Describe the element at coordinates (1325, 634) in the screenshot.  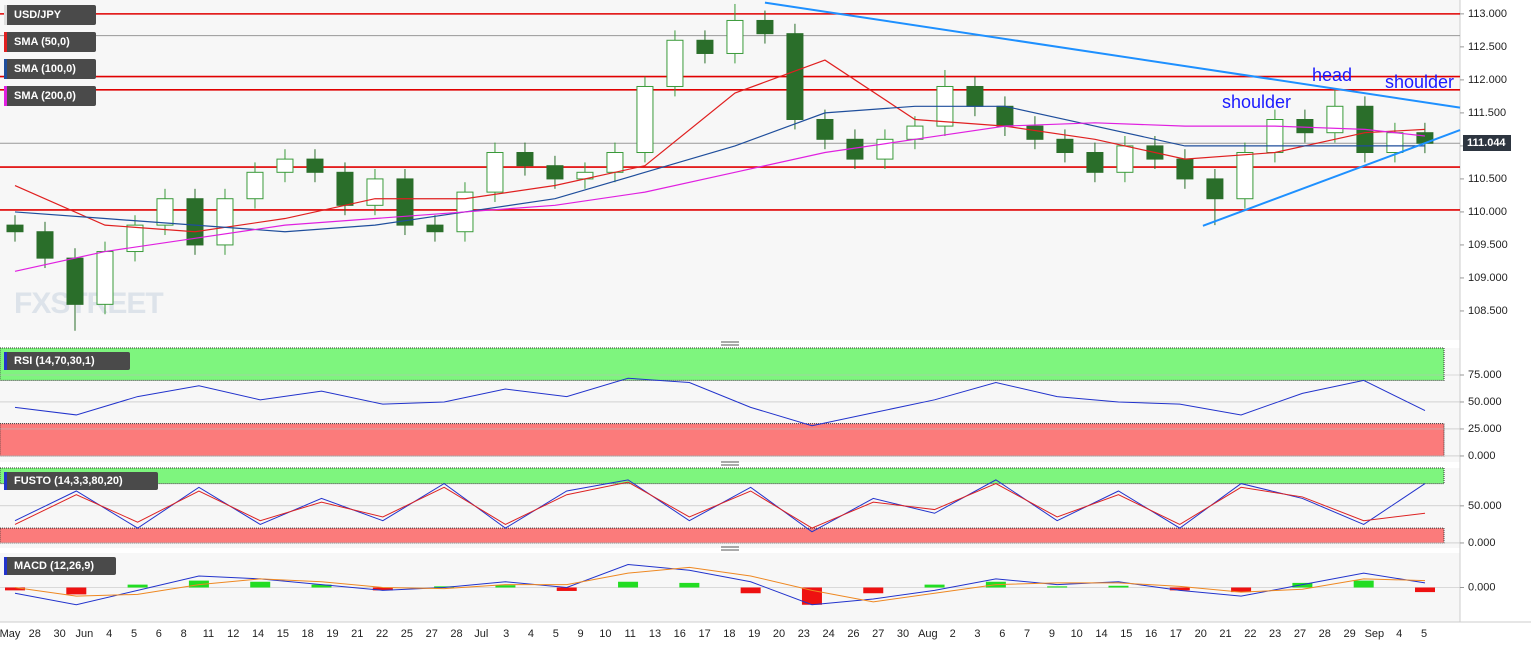
I see `x-tick-label: 28` at that location.